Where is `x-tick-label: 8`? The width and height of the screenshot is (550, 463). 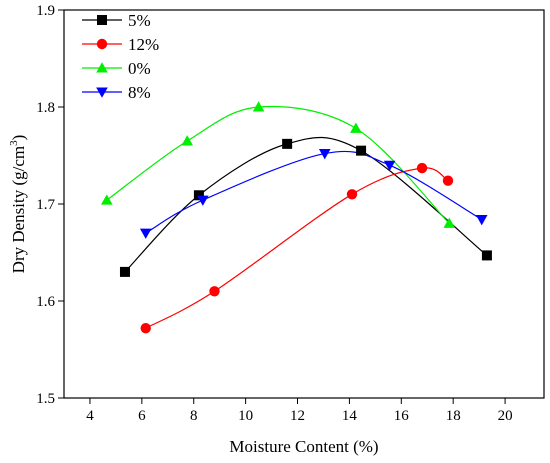
x-tick-label: 8 is located at coordinates (194, 416).